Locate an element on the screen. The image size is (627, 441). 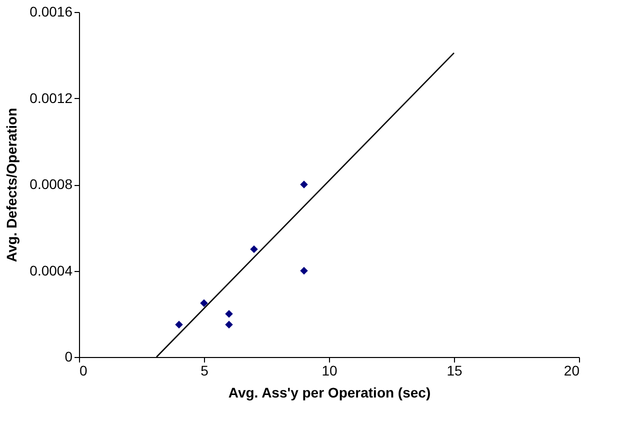
x-tick-label: 10 is located at coordinates (330, 370).